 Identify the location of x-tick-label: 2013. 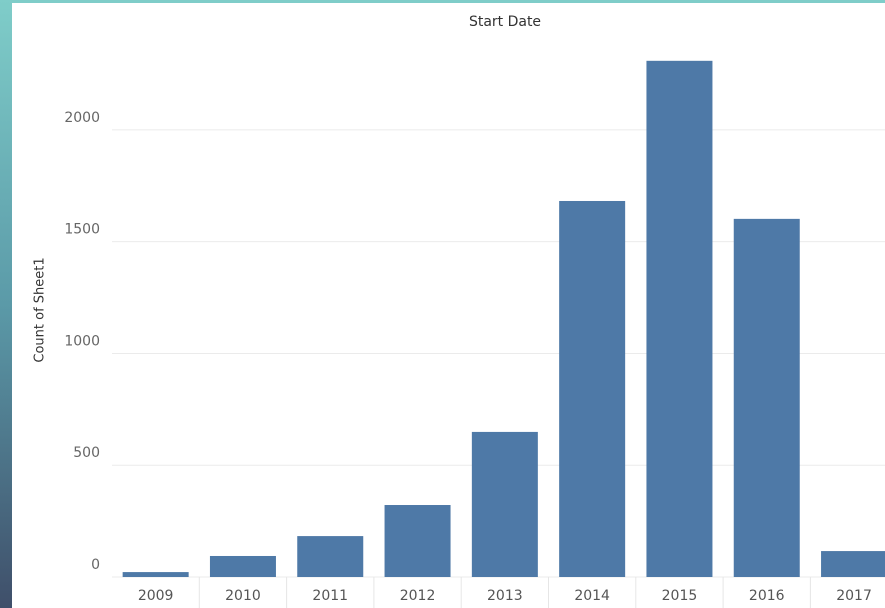
(505, 596).